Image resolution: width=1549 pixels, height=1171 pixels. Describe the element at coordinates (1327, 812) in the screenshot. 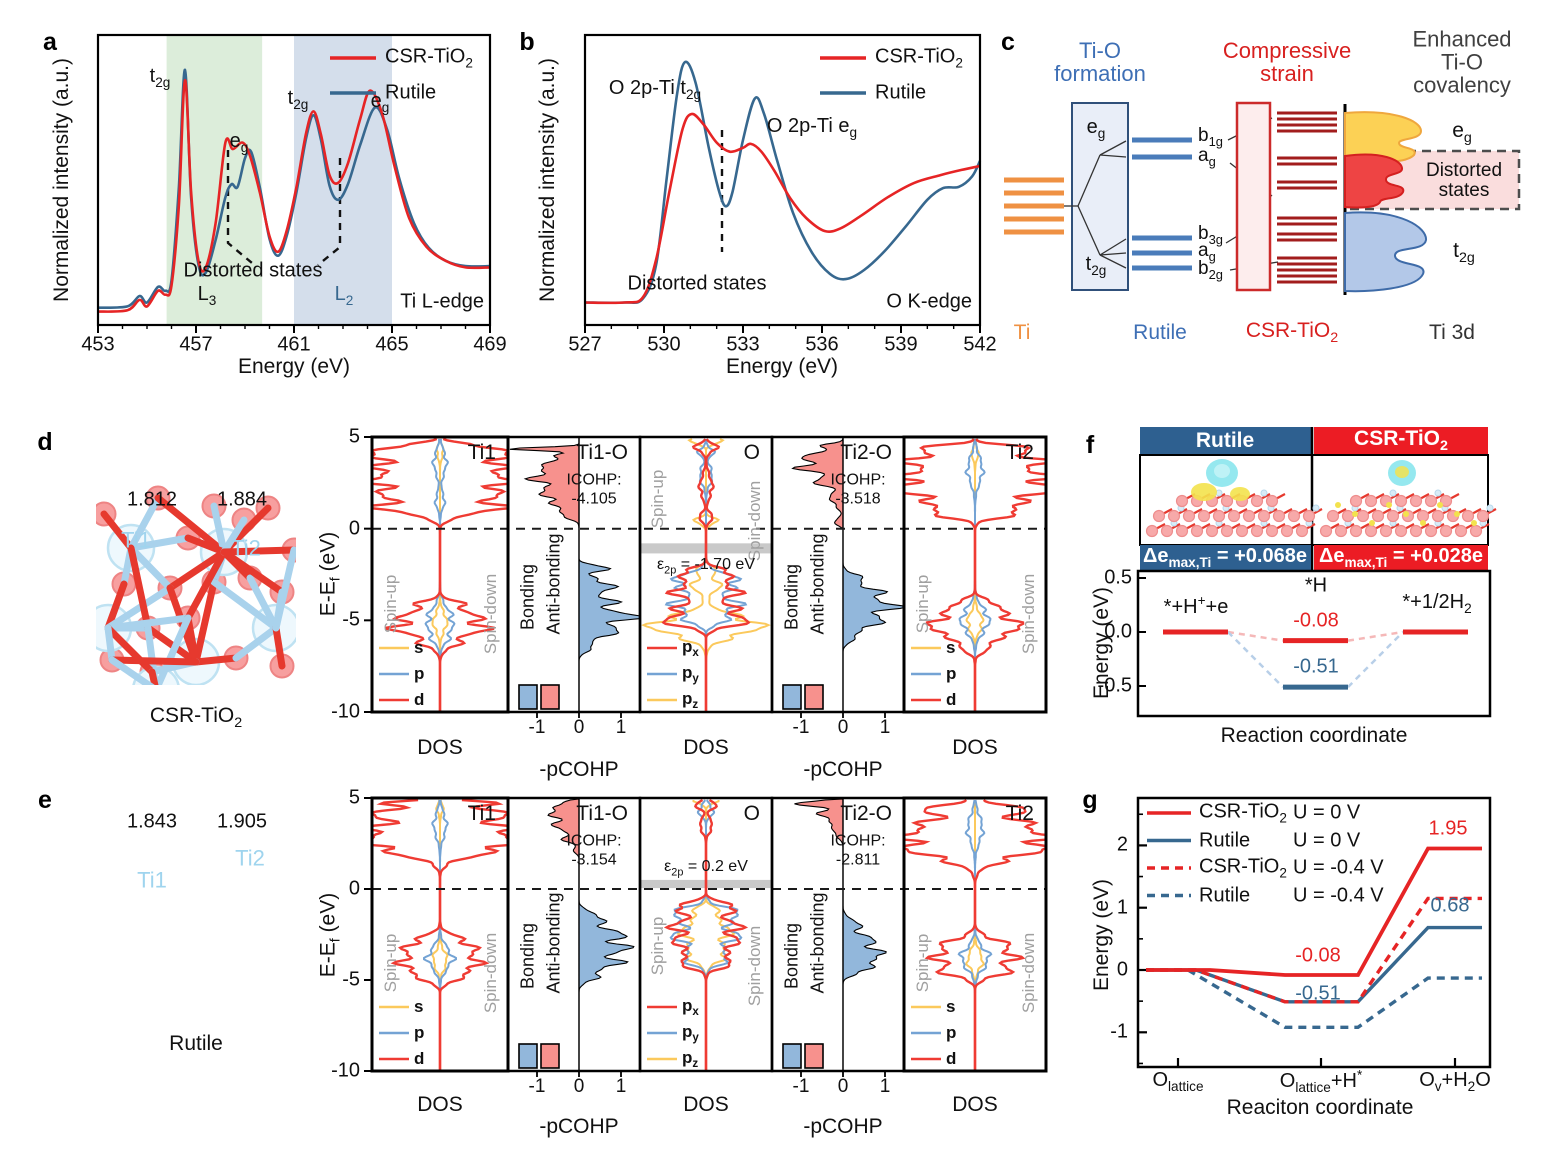

I see `g-legend-u-0: U = 0 V` at that location.